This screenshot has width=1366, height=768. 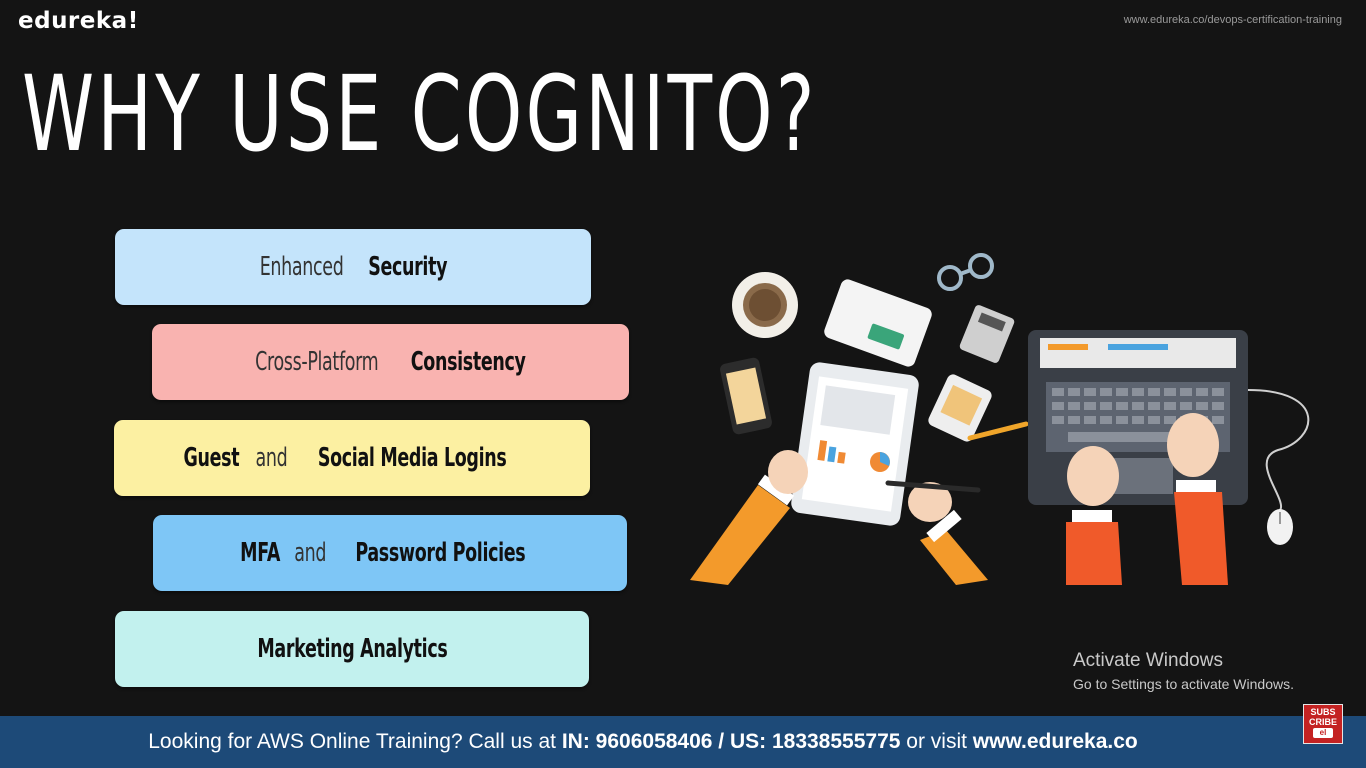 I want to click on subscribe-button: SUBS CRIBE el, so click(x=1323, y=724).